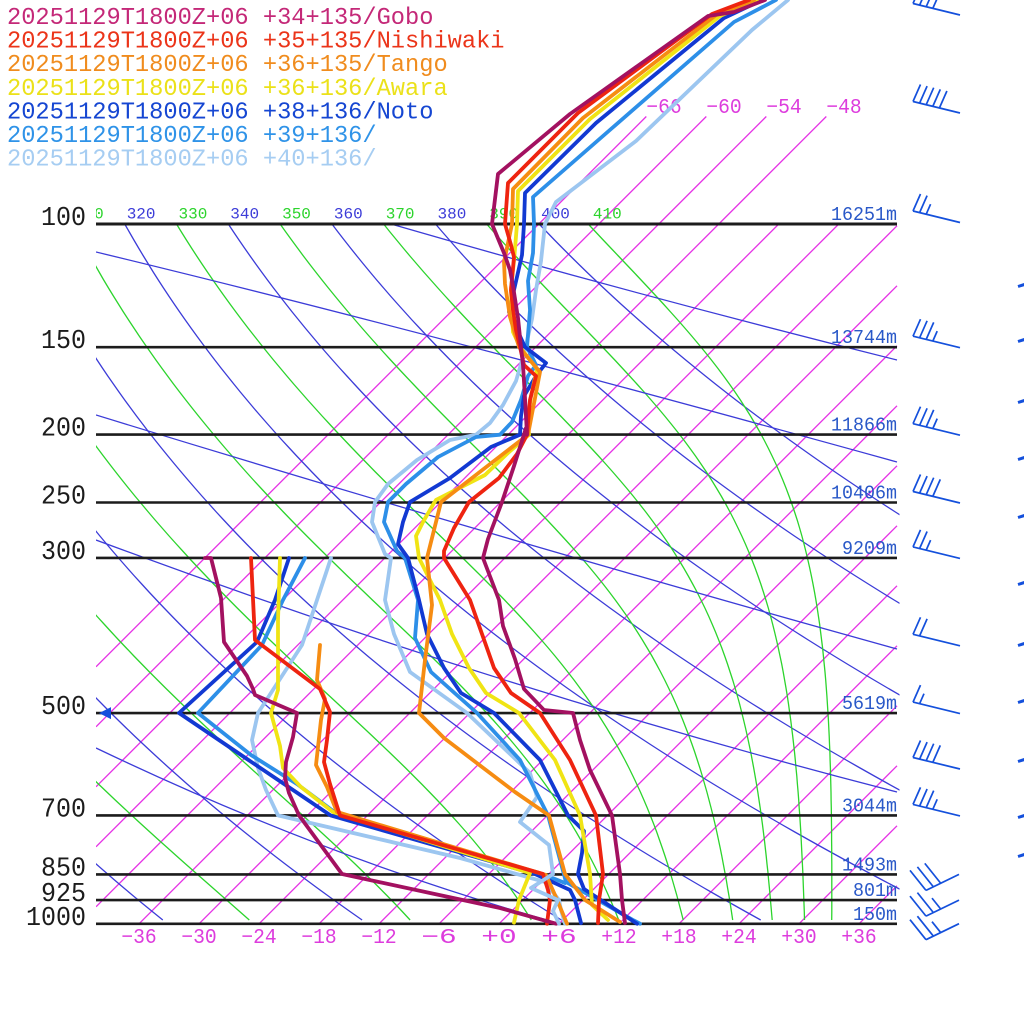 Image resolution: width=1024 pixels, height=1024 pixels. Describe the element at coordinates (607, 215) in the screenshot. I see `svg-text: 410` at that location.